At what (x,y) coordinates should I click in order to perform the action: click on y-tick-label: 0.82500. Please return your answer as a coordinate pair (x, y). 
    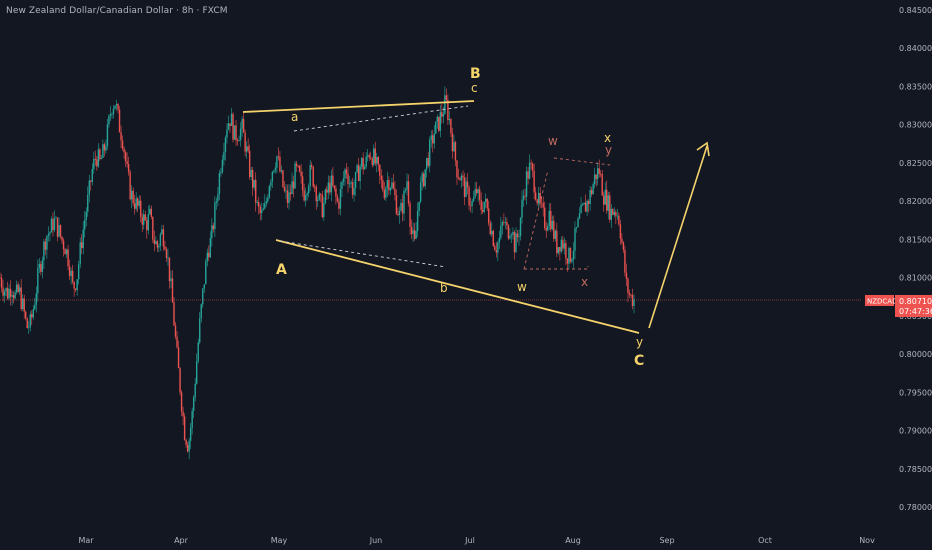
    Looking at the image, I should click on (915, 163).